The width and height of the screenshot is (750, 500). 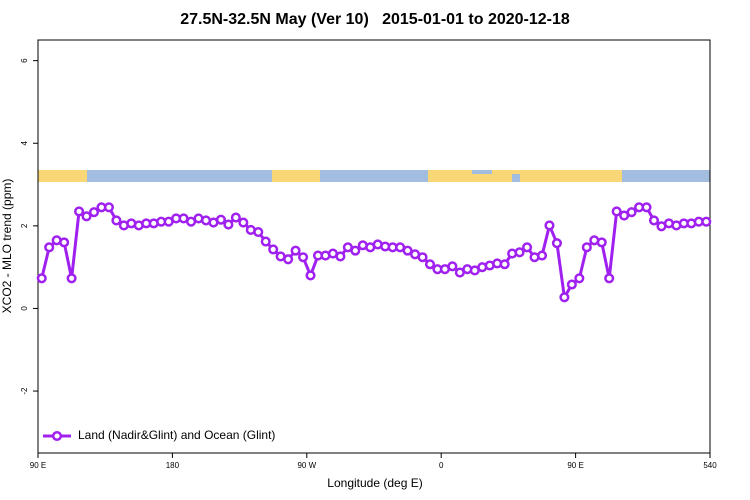 I want to click on x-axis-label: Longitude (deg E), so click(x=374, y=483).